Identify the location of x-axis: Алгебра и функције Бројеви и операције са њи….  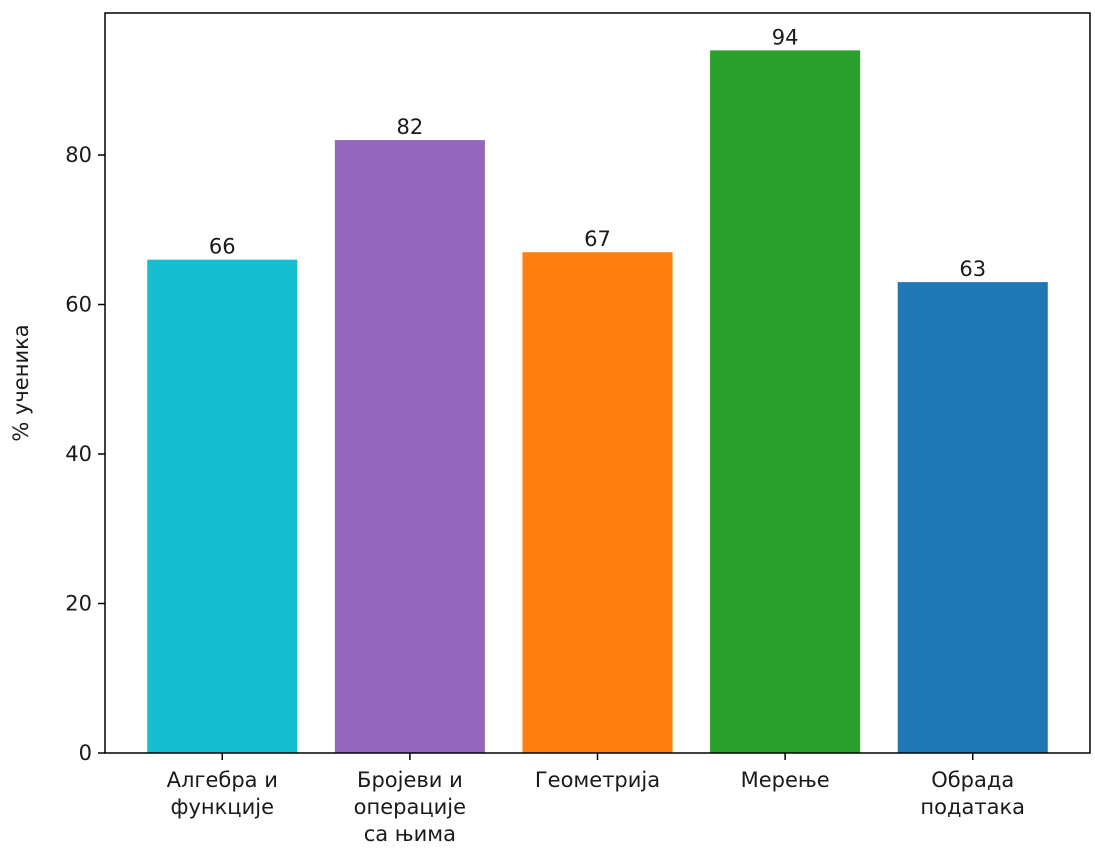
(596, 799).